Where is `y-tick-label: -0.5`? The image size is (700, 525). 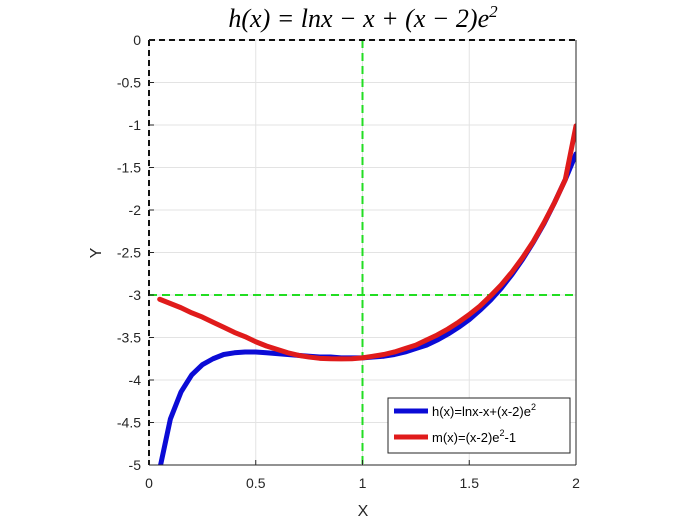
y-tick-label: -0.5 is located at coordinates (129, 83).